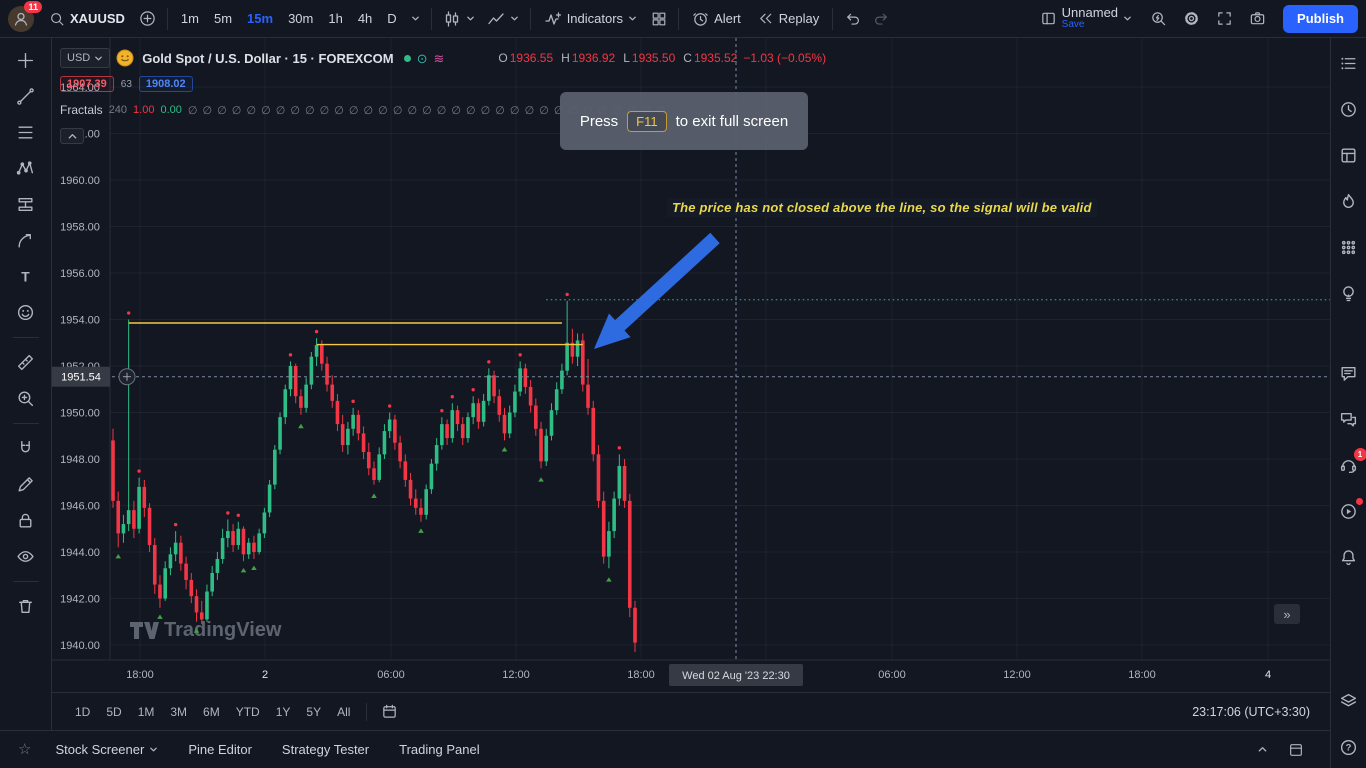 The image size is (1366, 768). Describe the element at coordinates (659, 19) in the screenshot. I see `layout-templates-button` at that location.